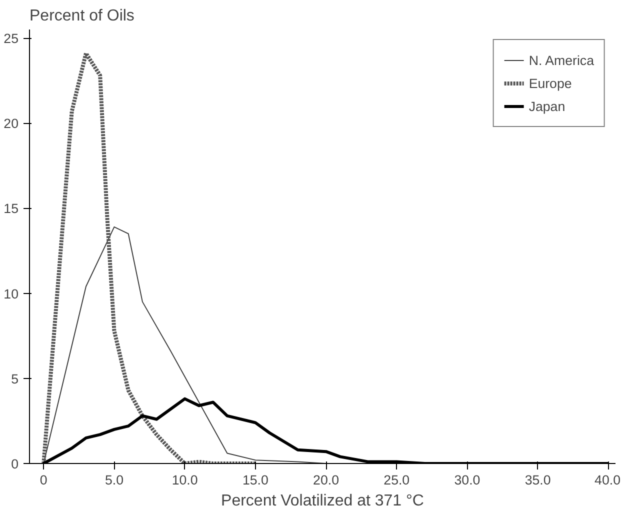  What do you see at coordinates (607, 480) in the screenshot?
I see `x-tick-label: 40.0` at bounding box center [607, 480].